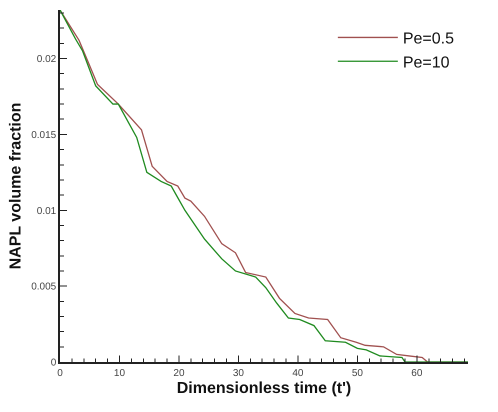 The width and height of the screenshot is (498, 412). Describe the element at coordinates (46, 60) in the screenshot. I see `y-tick-label: 0.02` at that location.